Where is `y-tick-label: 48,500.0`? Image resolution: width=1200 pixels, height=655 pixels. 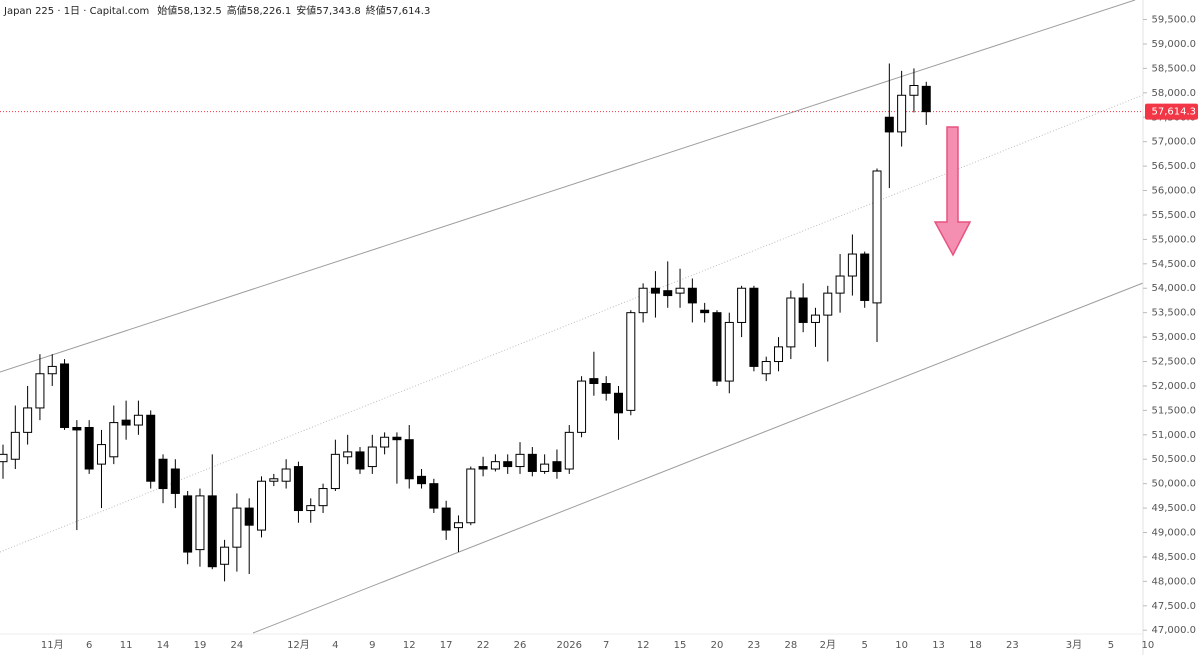 y-tick-label: 48,500.0 is located at coordinates (1173, 557).